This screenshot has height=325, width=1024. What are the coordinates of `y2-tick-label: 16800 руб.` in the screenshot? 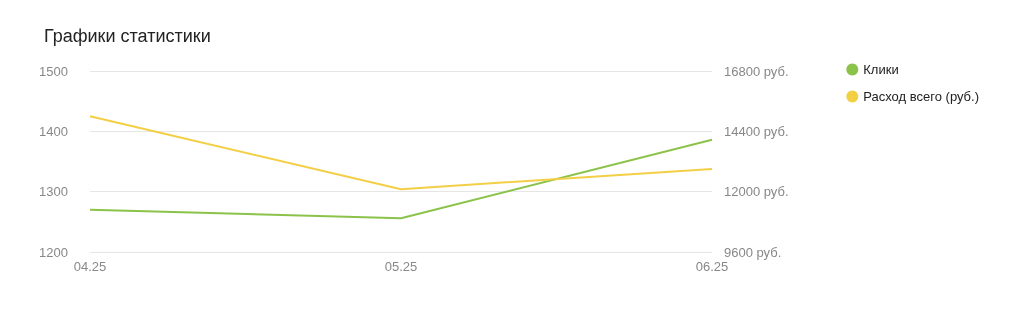 It's located at (756, 71).